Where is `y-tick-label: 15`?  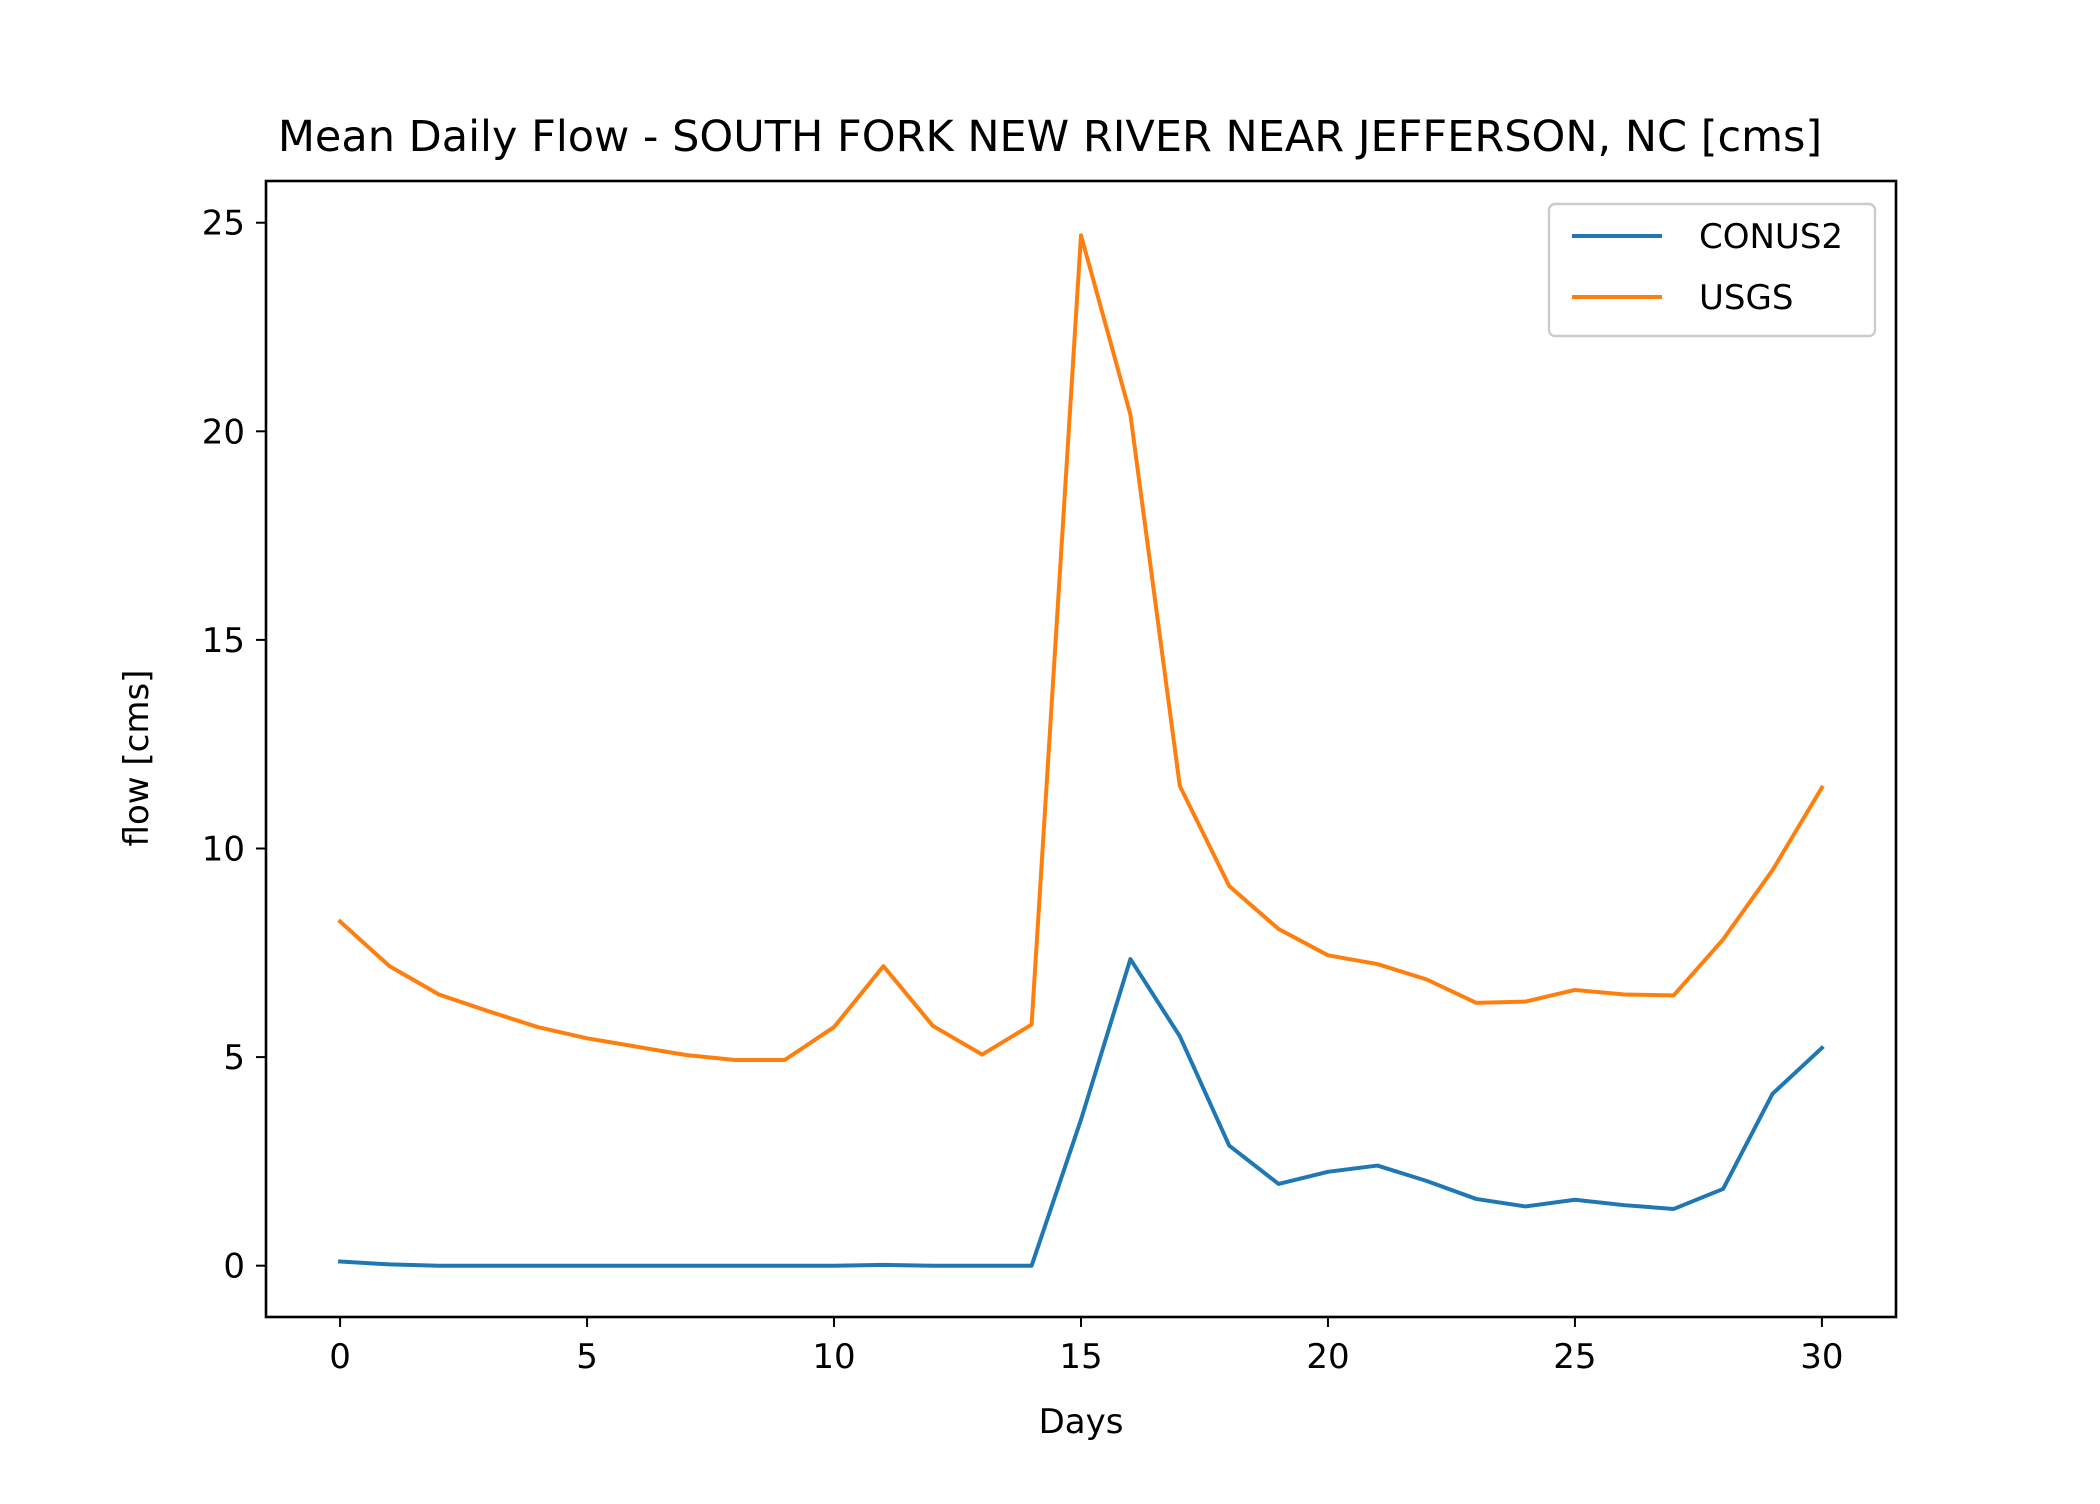
y-tick-label: 15 is located at coordinates (223, 641).